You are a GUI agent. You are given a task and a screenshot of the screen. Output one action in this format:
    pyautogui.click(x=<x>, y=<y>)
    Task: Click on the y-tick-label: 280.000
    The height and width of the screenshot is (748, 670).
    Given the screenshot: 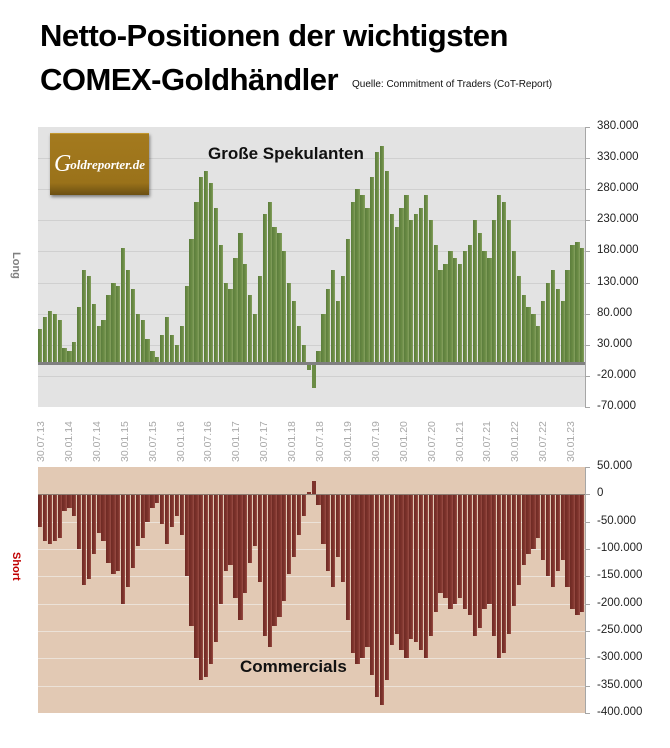 What is the action you would take?
    pyautogui.click(x=618, y=188)
    